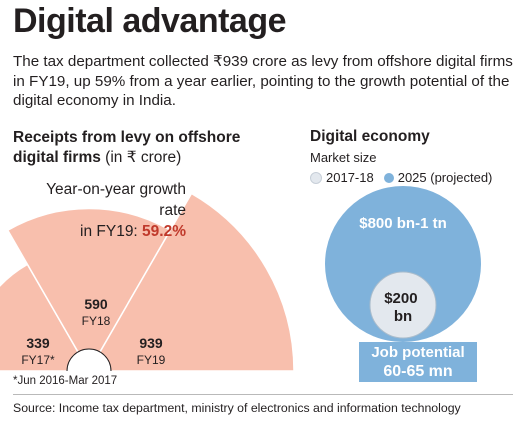 The width and height of the screenshot is (518, 431). I want to click on growth-rate-label: Year-on-year growth rate in FY19: 59.2%, so click(102, 210).